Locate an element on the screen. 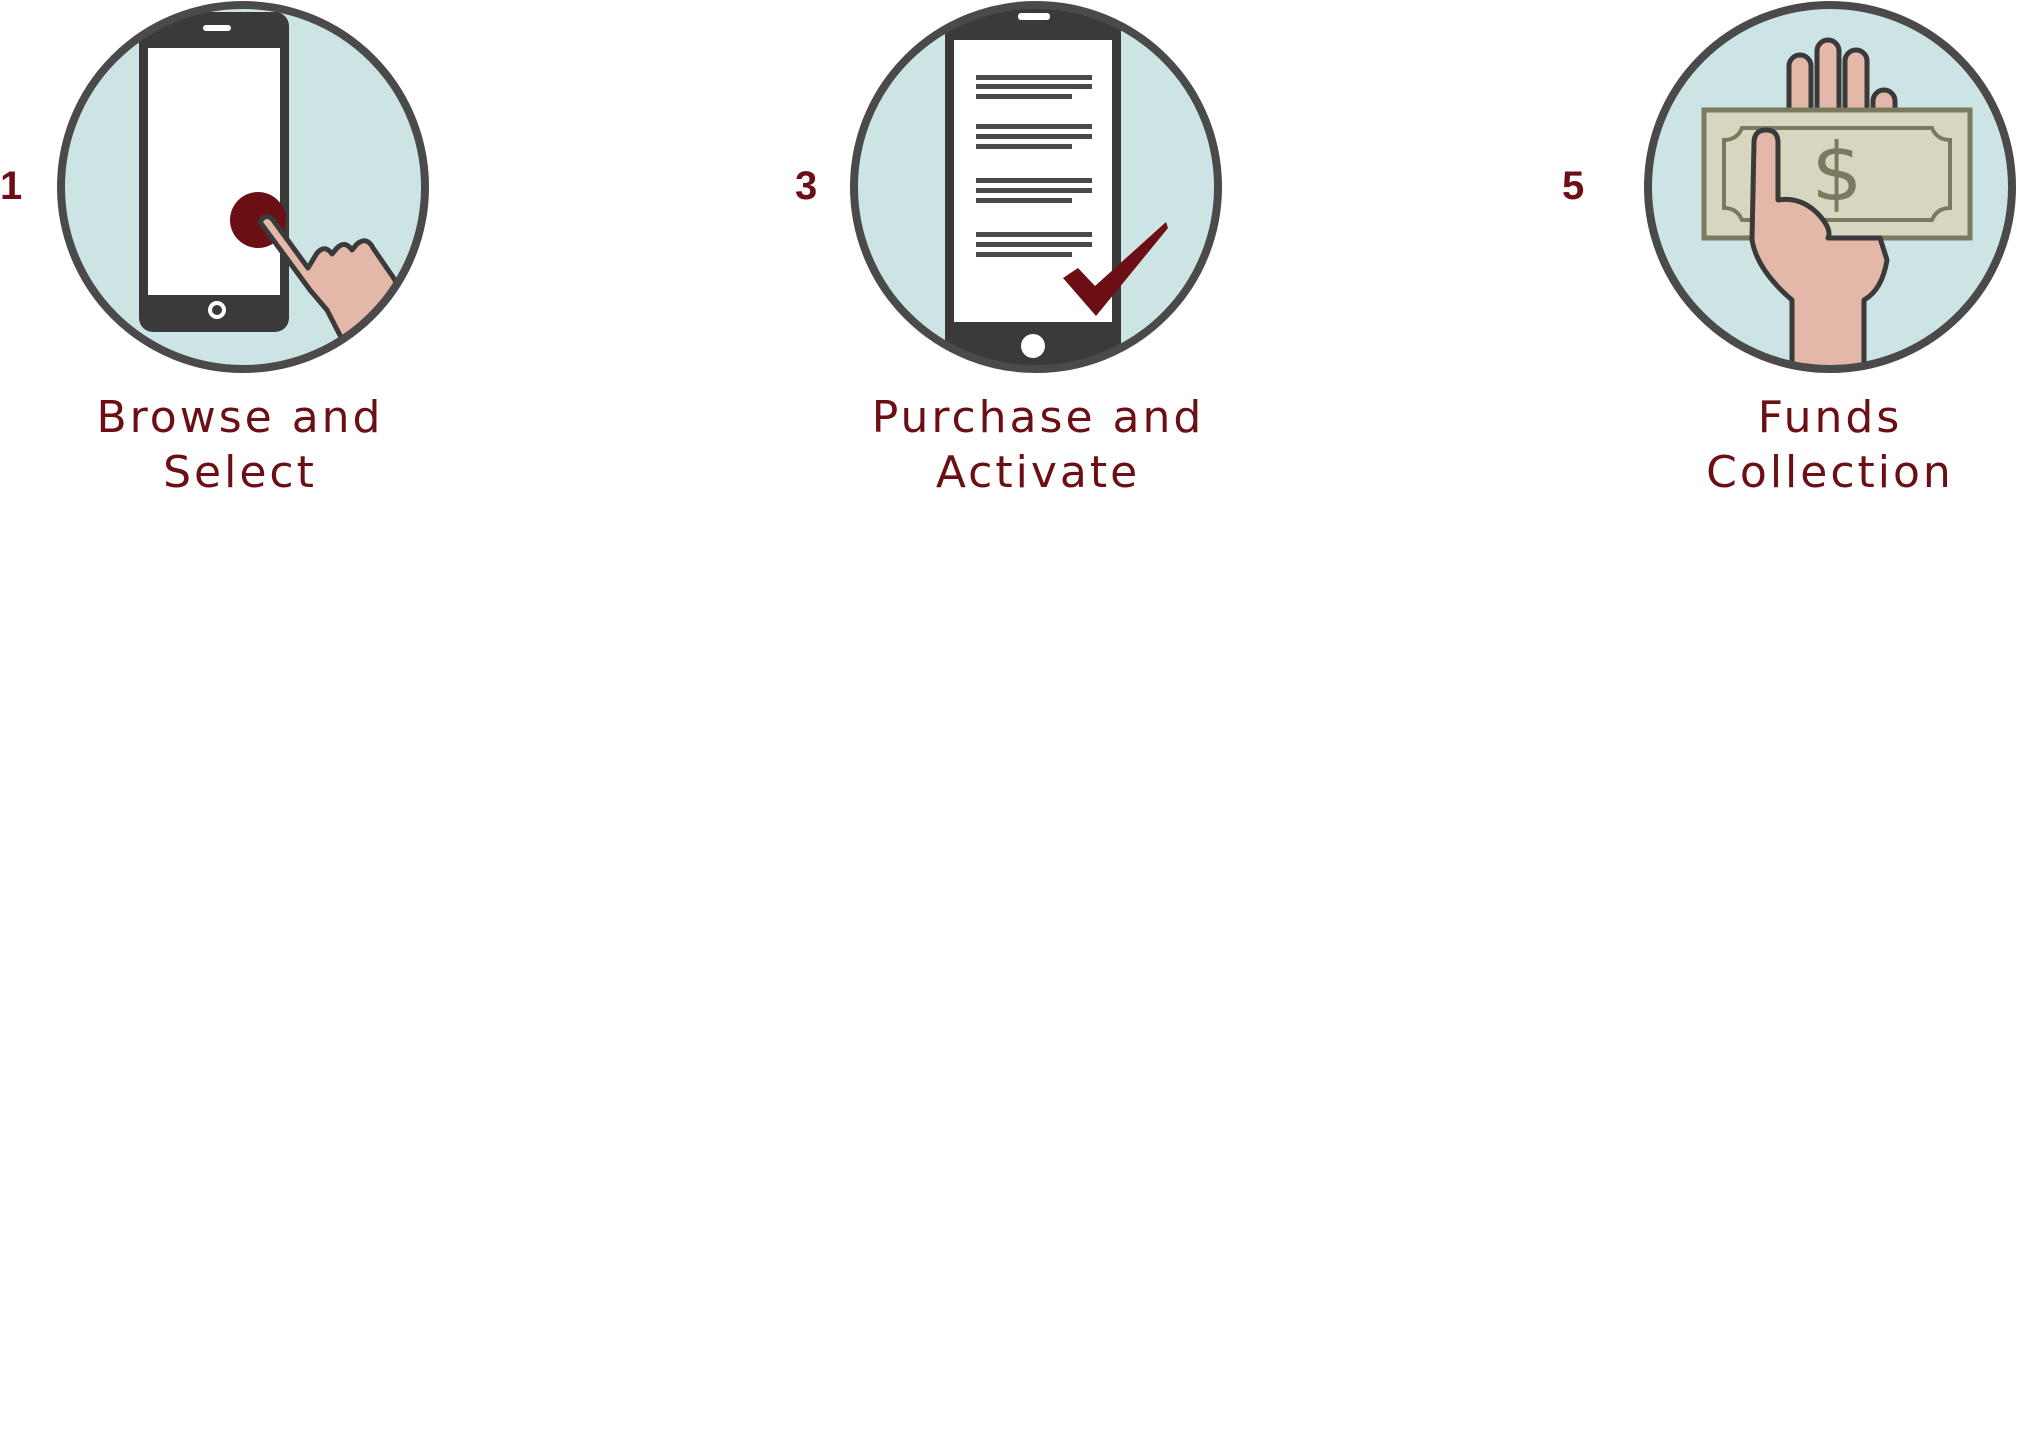 This screenshot has height=1431, width=2017. step-number: 3 is located at coordinates (806, 186).